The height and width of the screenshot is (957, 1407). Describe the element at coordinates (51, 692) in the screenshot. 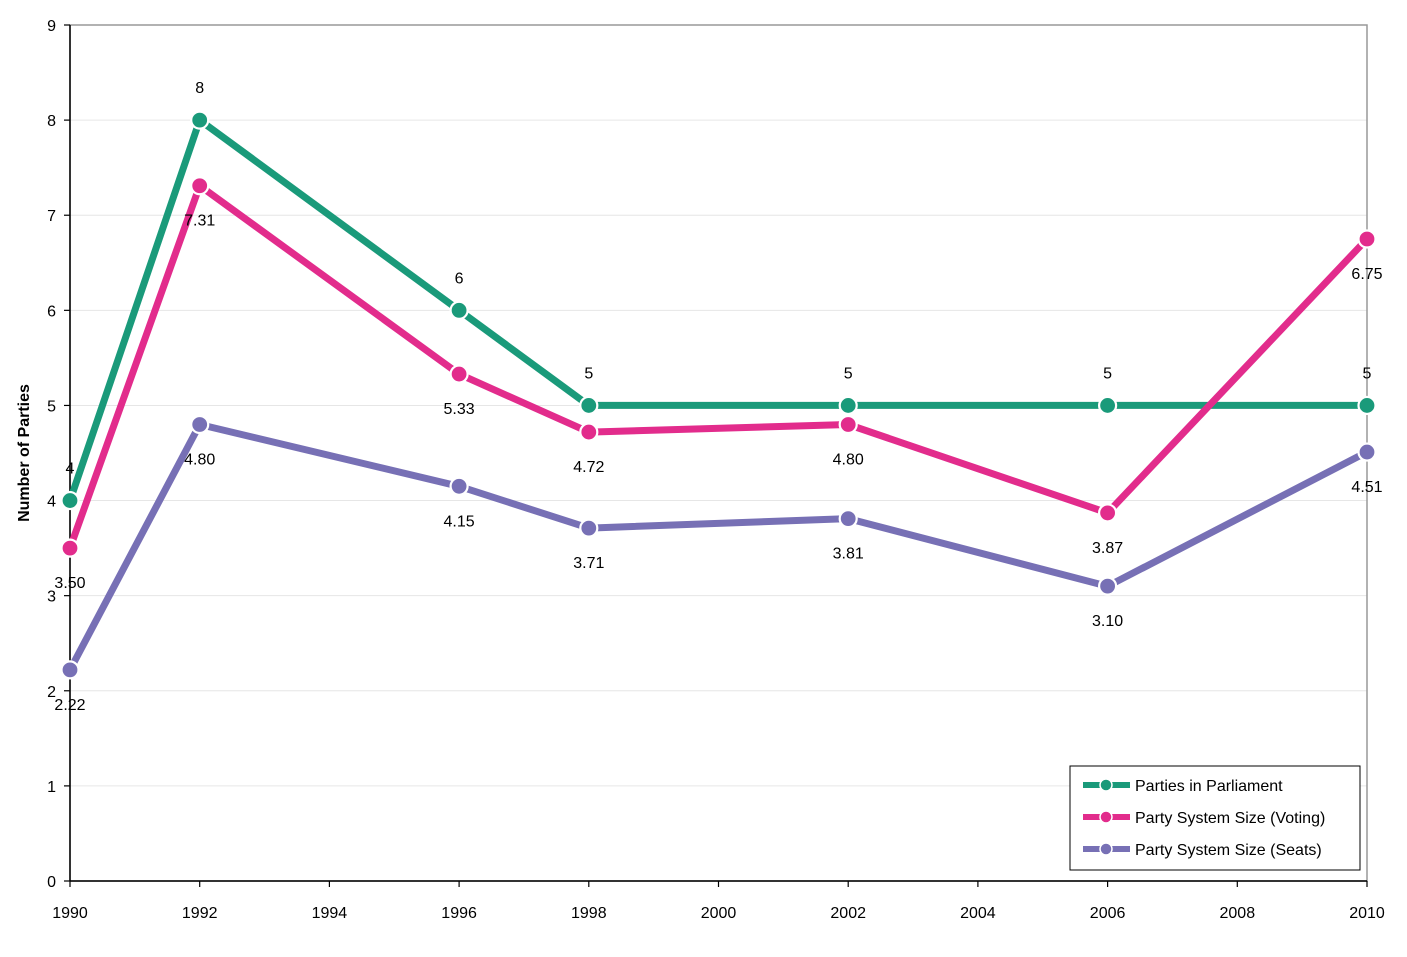

I see `y-tick-label: 2` at that location.